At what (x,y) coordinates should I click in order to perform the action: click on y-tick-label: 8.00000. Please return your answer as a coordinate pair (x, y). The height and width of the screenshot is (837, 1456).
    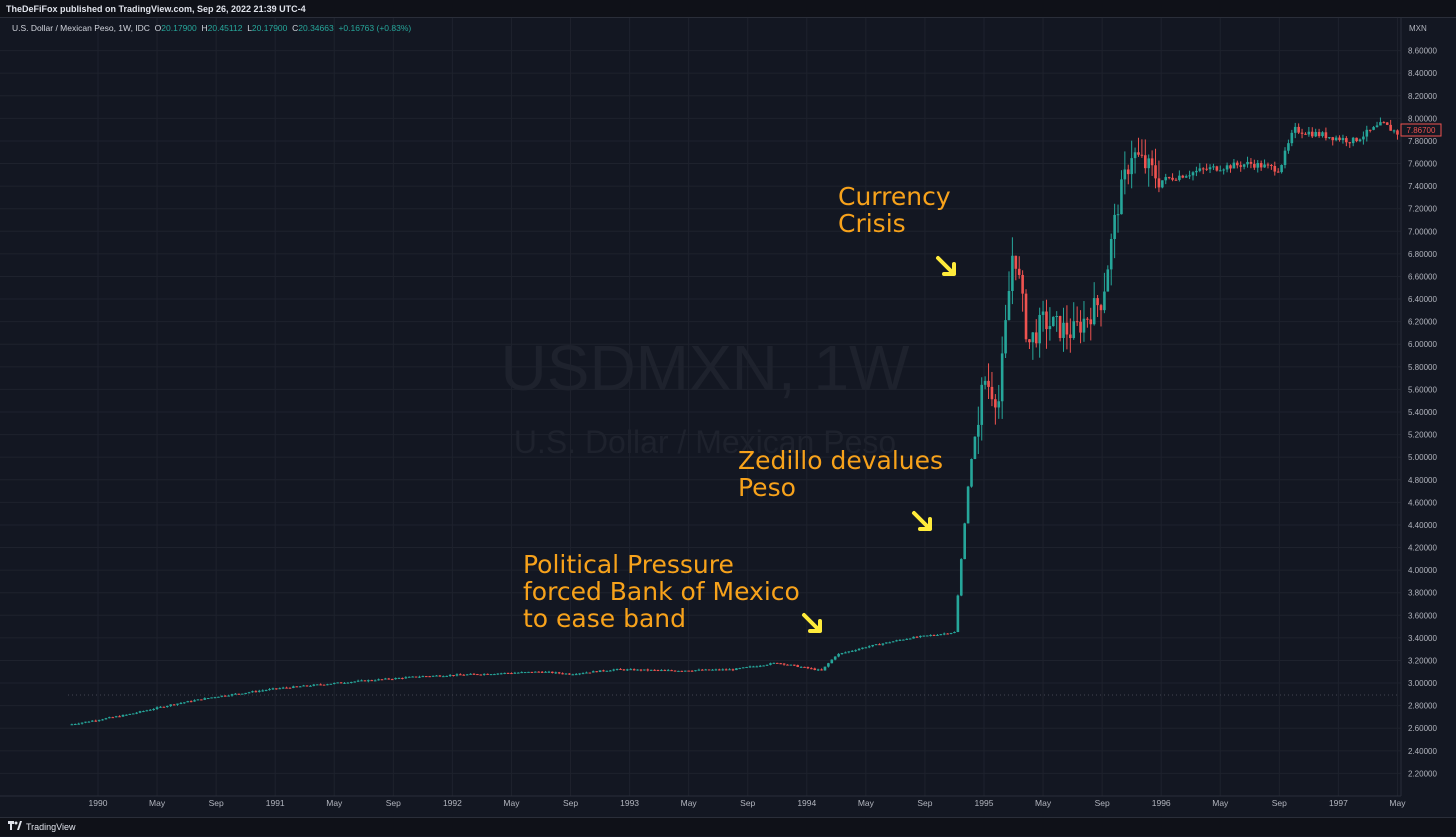
    Looking at the image, I should click on (1422, 118).